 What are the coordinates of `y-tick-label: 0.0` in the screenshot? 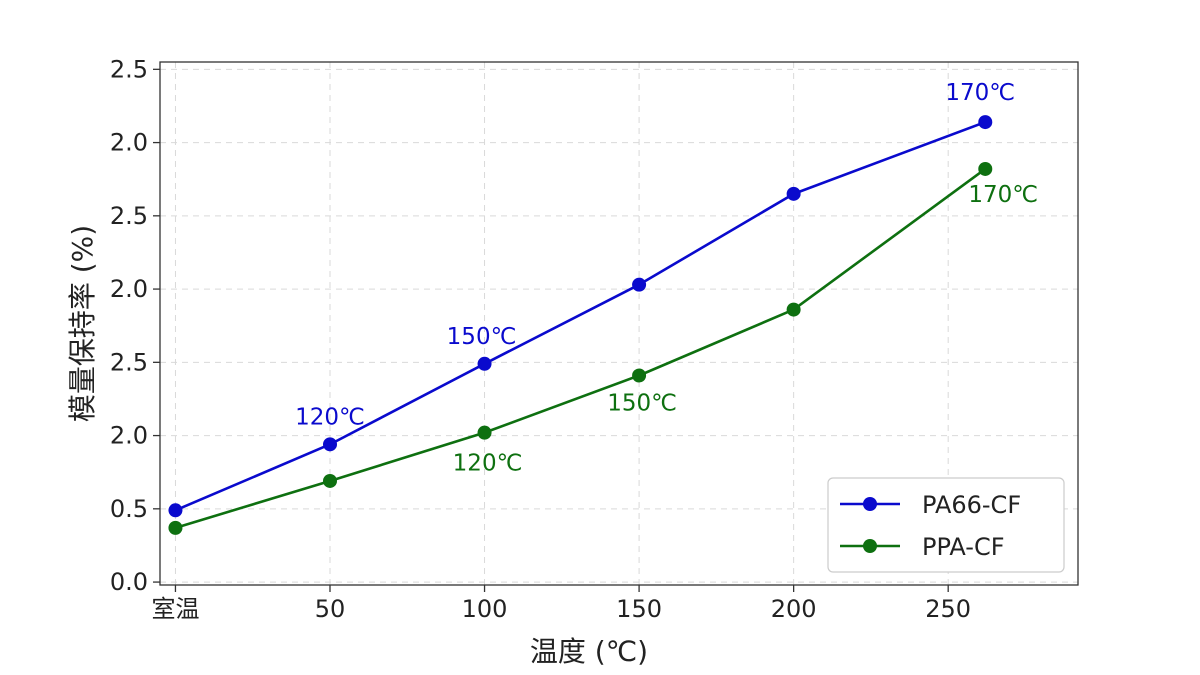 It's located at (129, 582).